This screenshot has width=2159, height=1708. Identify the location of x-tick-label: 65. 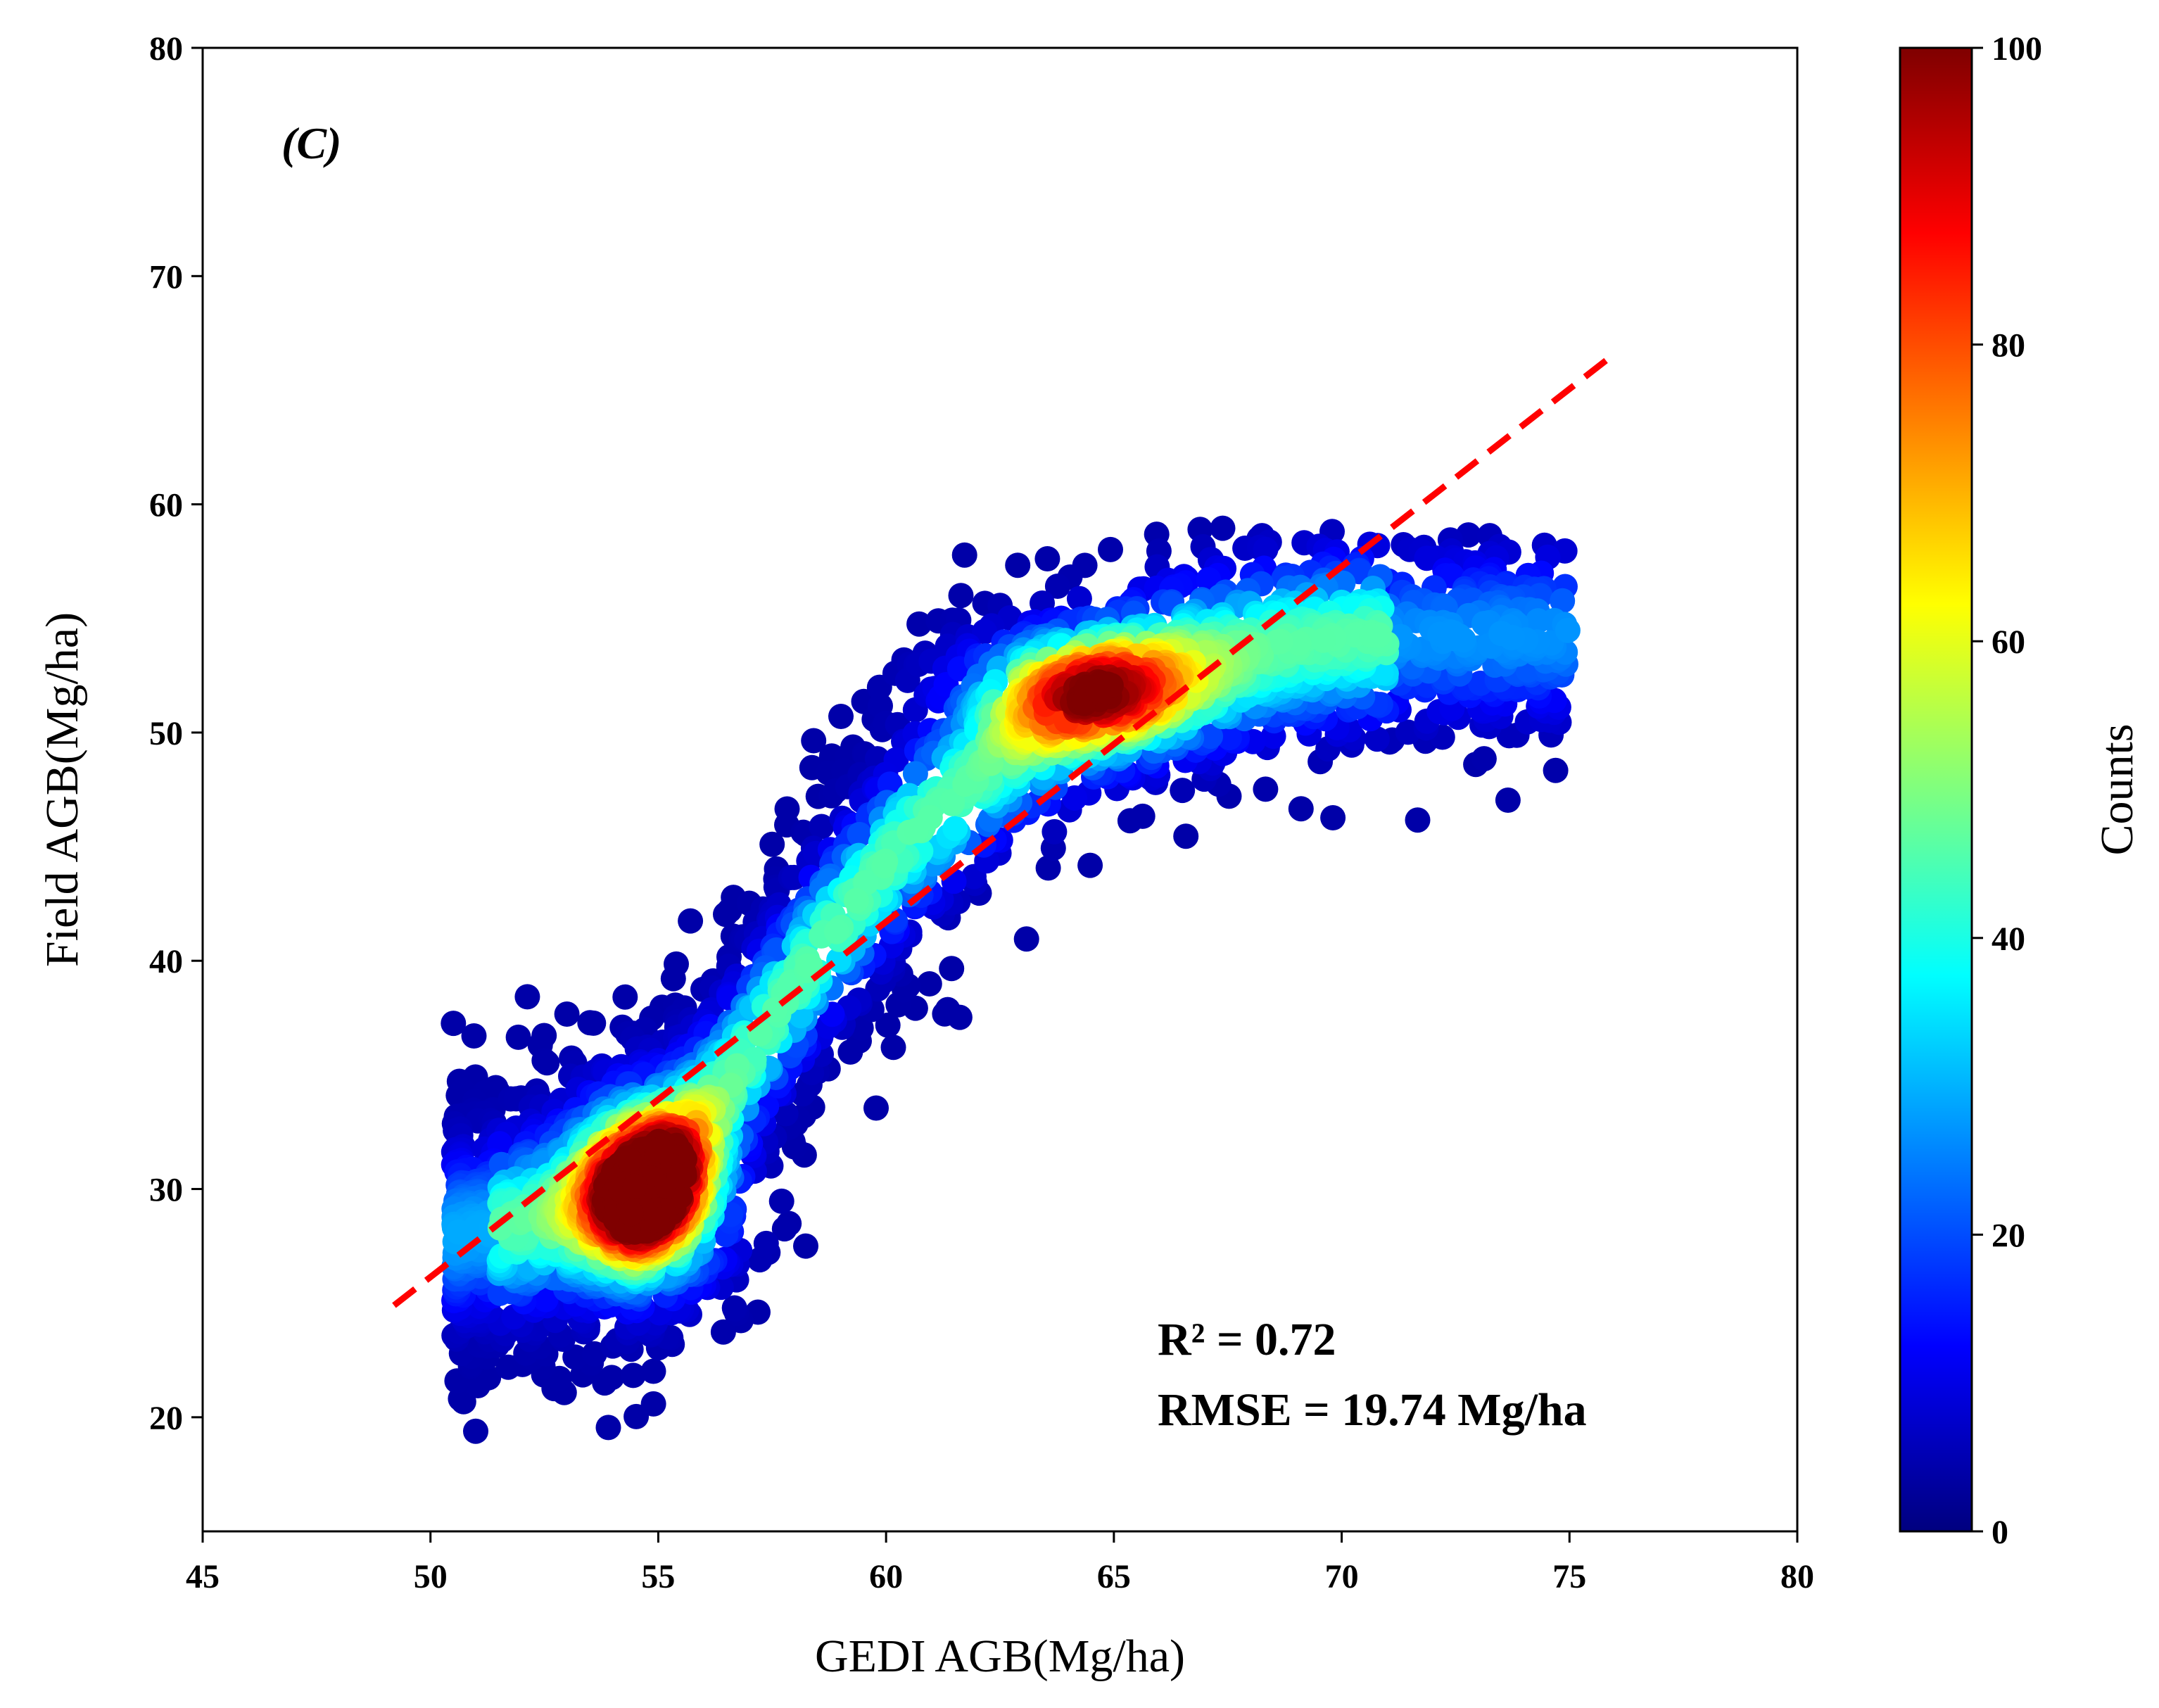
(1114, 1576).